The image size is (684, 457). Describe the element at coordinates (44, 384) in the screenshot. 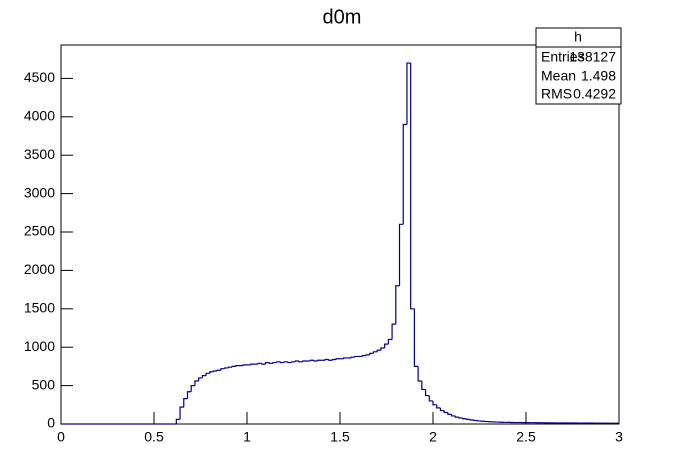

I see `y-tick-label: 500` at that location.